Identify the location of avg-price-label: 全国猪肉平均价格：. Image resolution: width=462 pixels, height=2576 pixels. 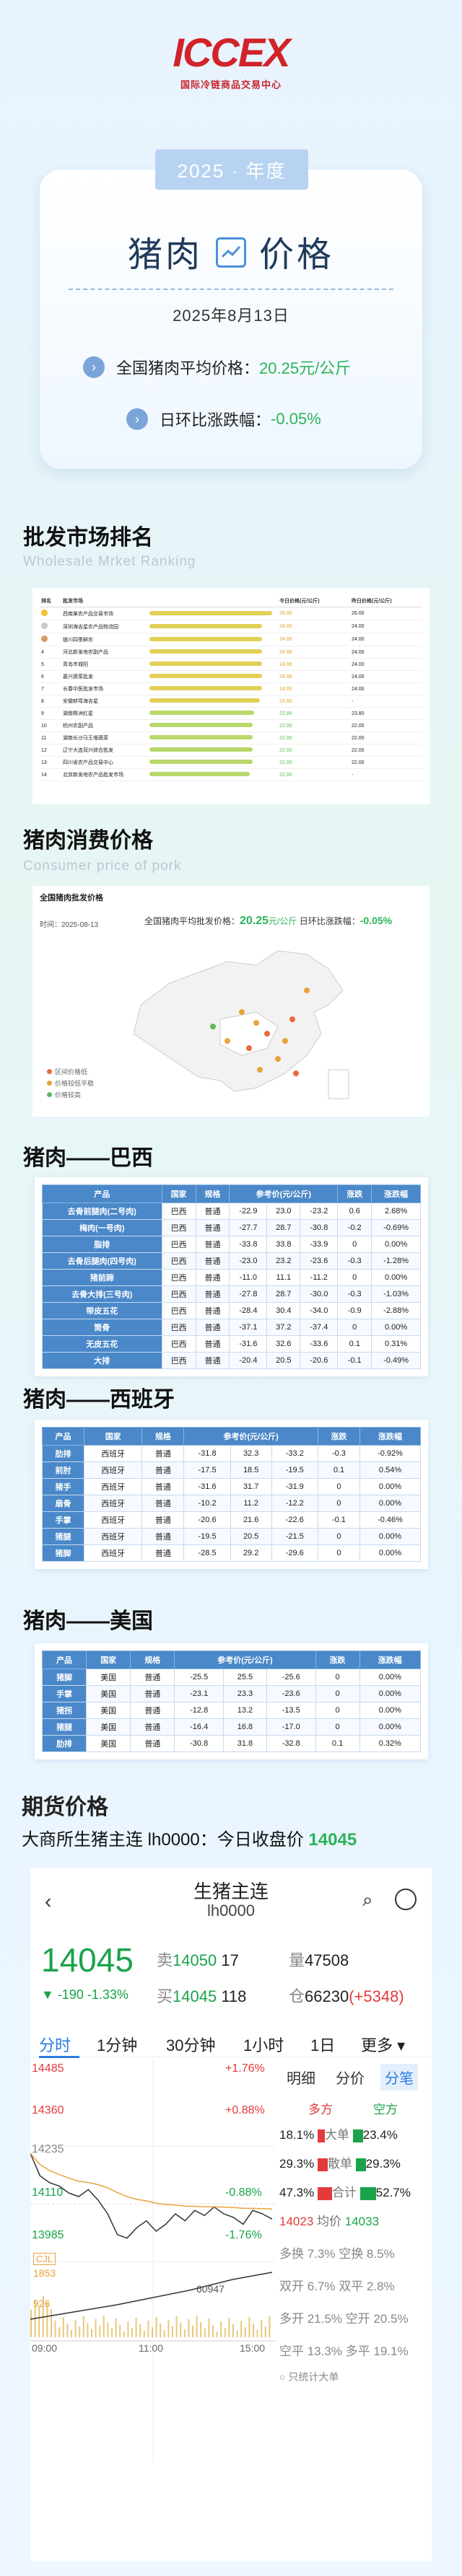
(188, 368).